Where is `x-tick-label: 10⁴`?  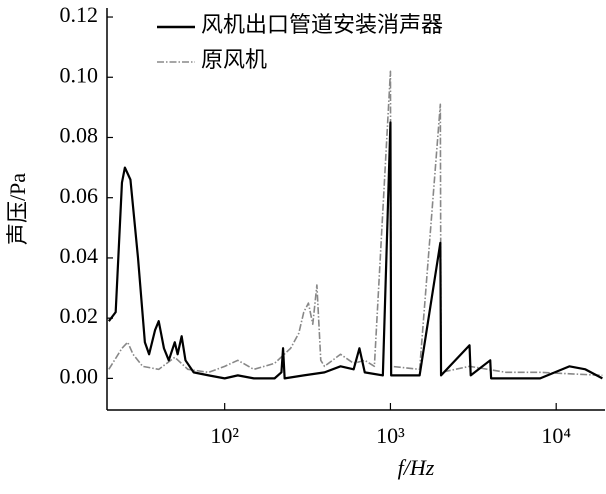
x-tick-label: 10⁴ is located at coordinates (556, 435).